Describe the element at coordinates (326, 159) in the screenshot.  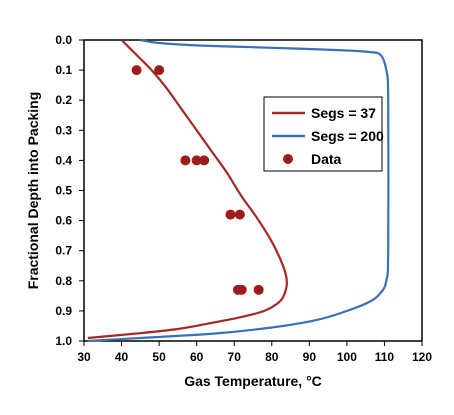
I see `legend-label-data: Data` at that location.